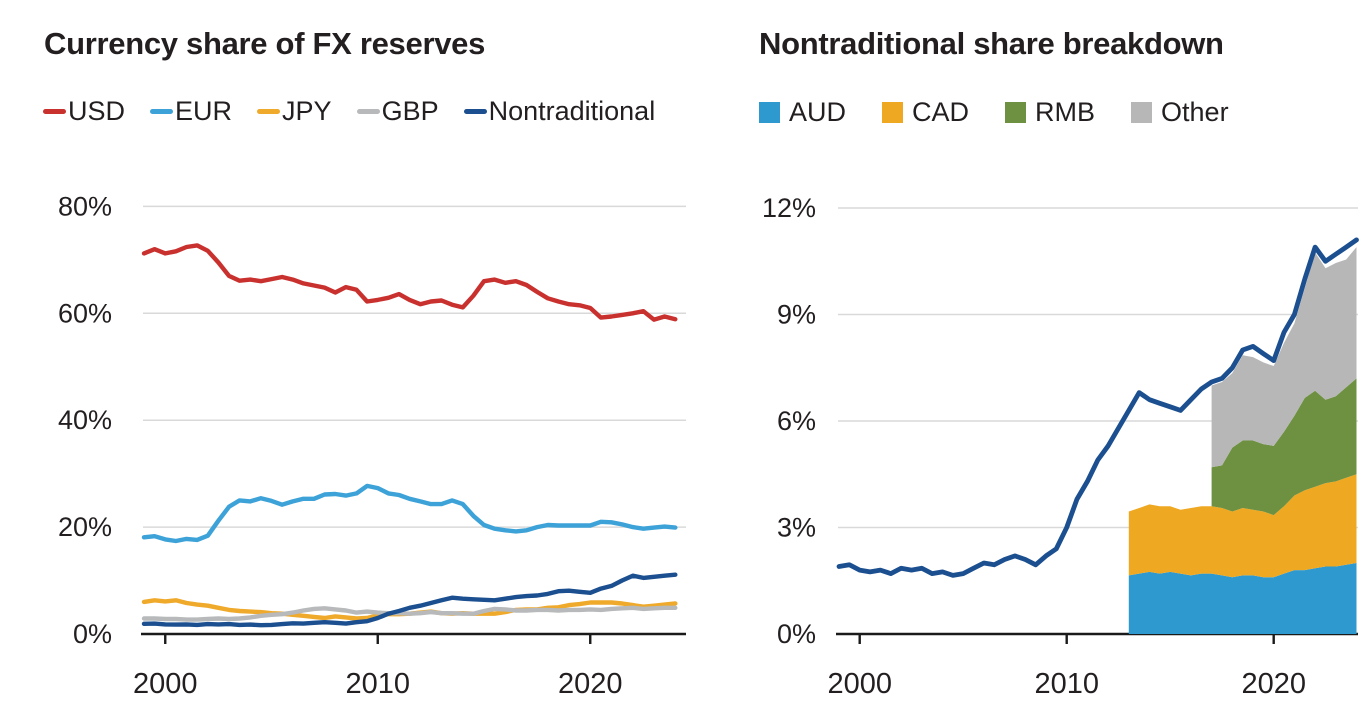 This screenshot has height=721, width=1369. Describe the element at coordinates (1273, 684) in the screenshot. I see `breakdown-xtick-label-2020: 2020` at that location.